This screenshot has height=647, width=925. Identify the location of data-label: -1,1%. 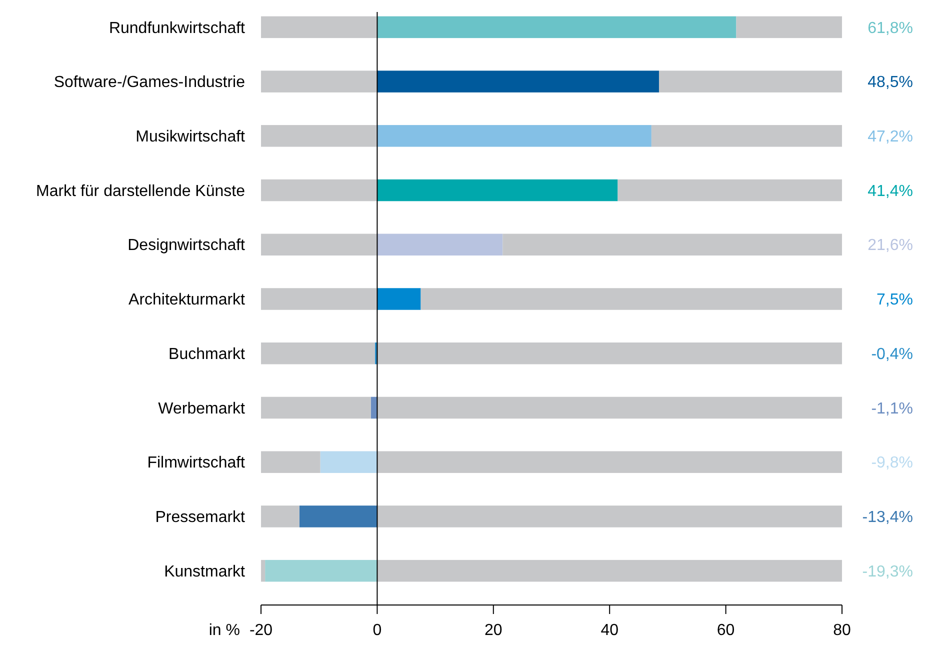
(892, 409).